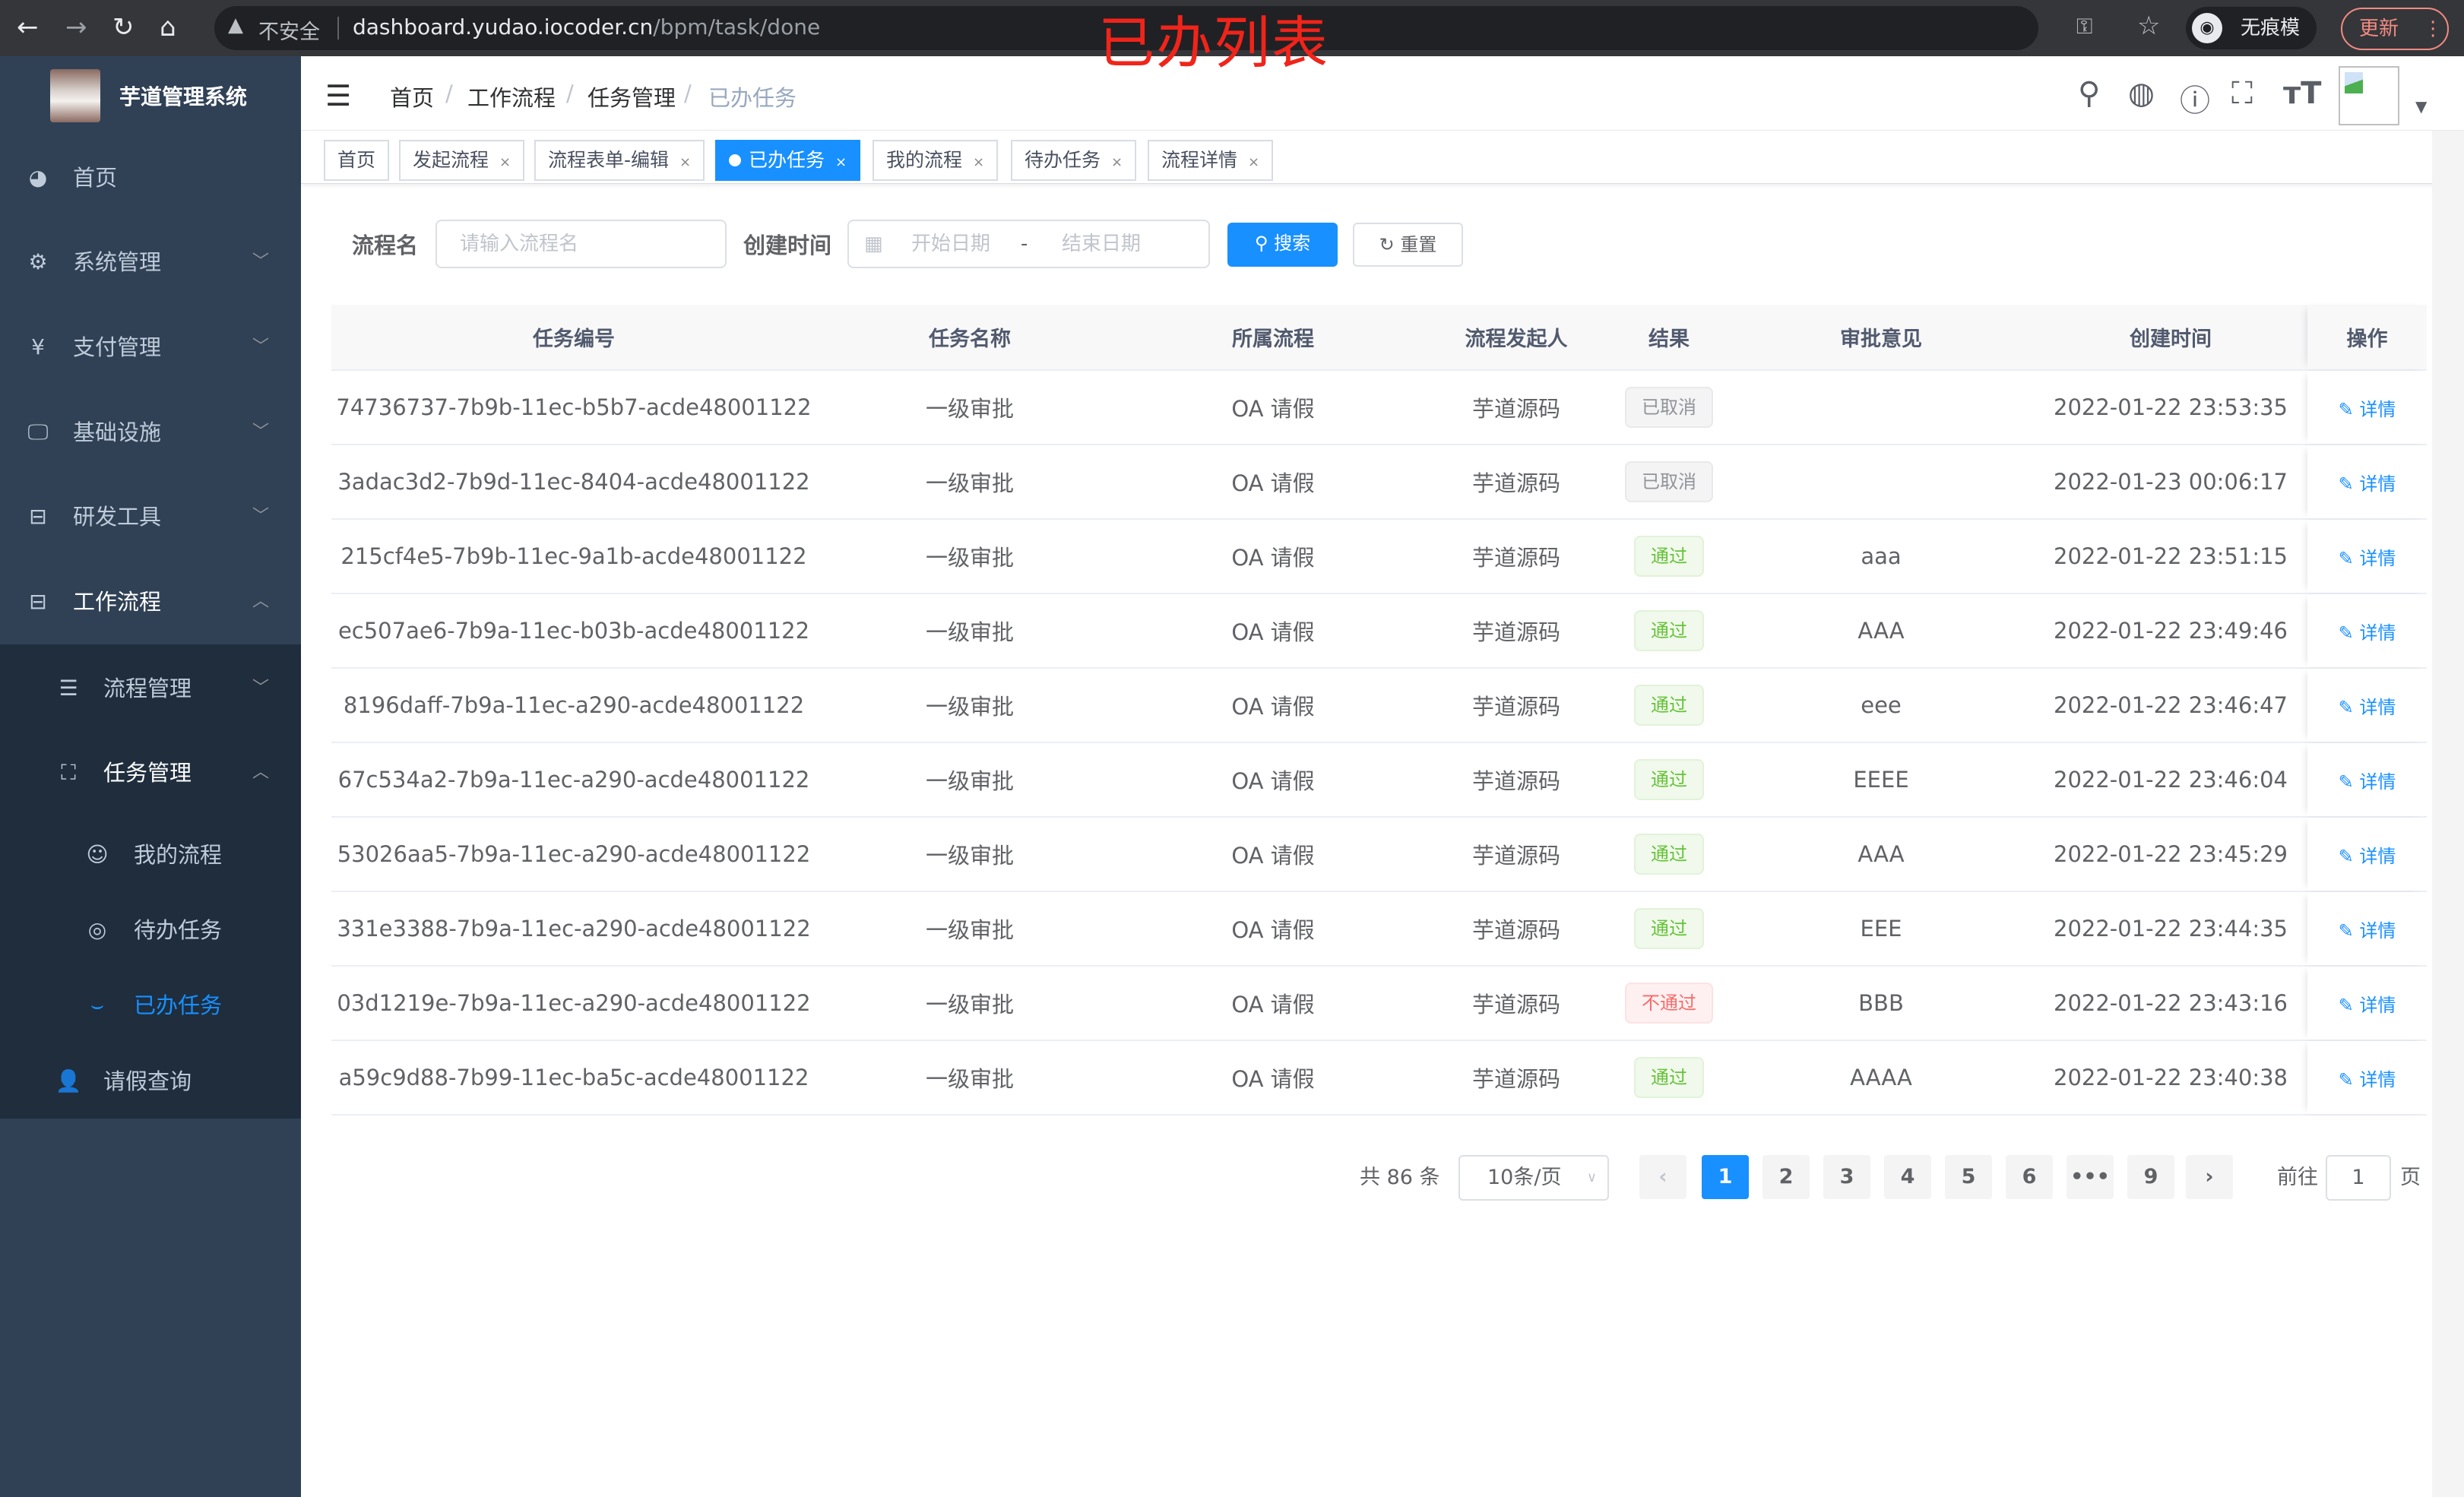 Image resolution: width=2464 pixels, height=1497 pixels. I want to click on goto-page-input: 1, so click(2358, 1178).